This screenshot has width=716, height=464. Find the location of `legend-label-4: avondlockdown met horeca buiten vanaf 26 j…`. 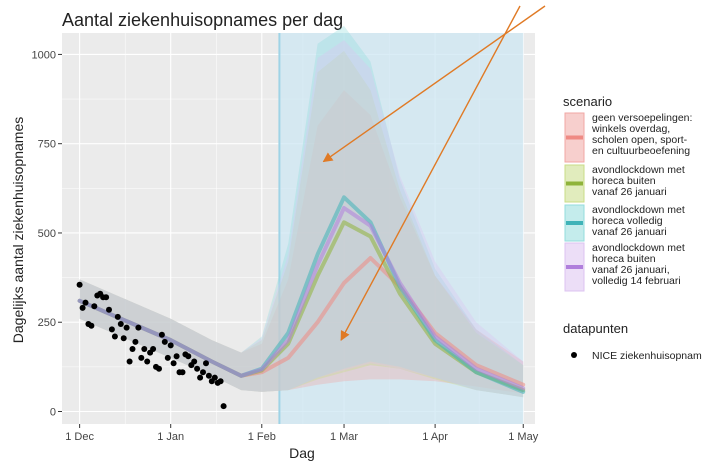

legend-label-4: avondlockdown met horeca buiten vanaf 26 j… is located at coordinates (638, 264).